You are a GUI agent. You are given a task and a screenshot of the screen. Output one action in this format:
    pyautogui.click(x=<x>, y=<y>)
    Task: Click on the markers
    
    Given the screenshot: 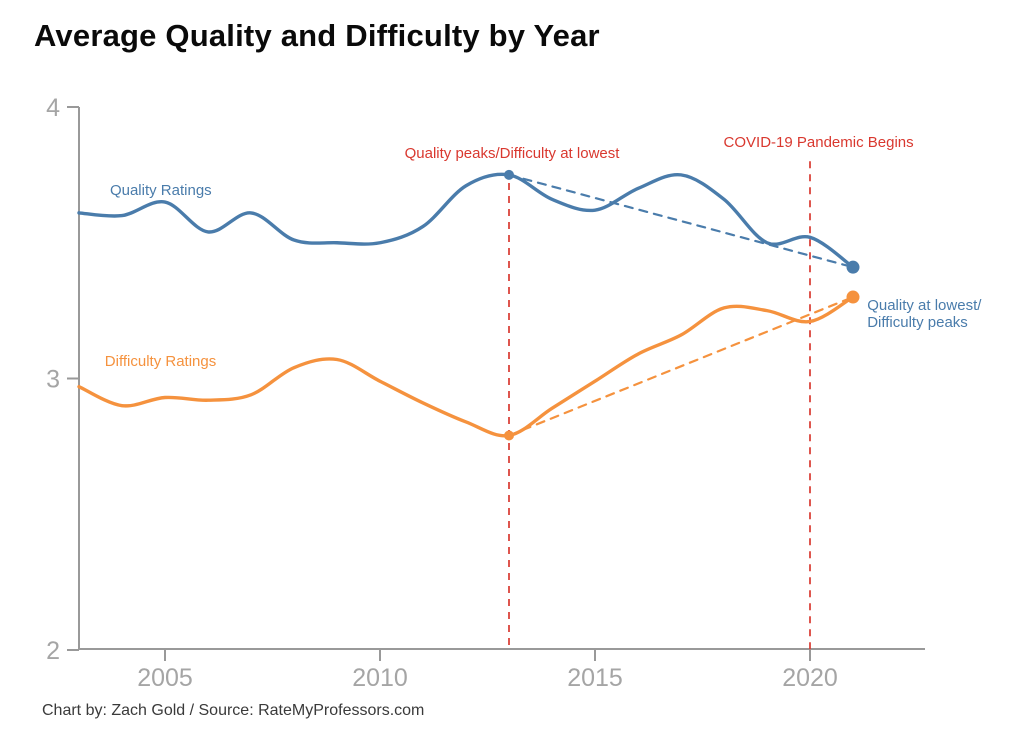 What is the action you would take?
    pyautogui.click(x=682, y=305)
    